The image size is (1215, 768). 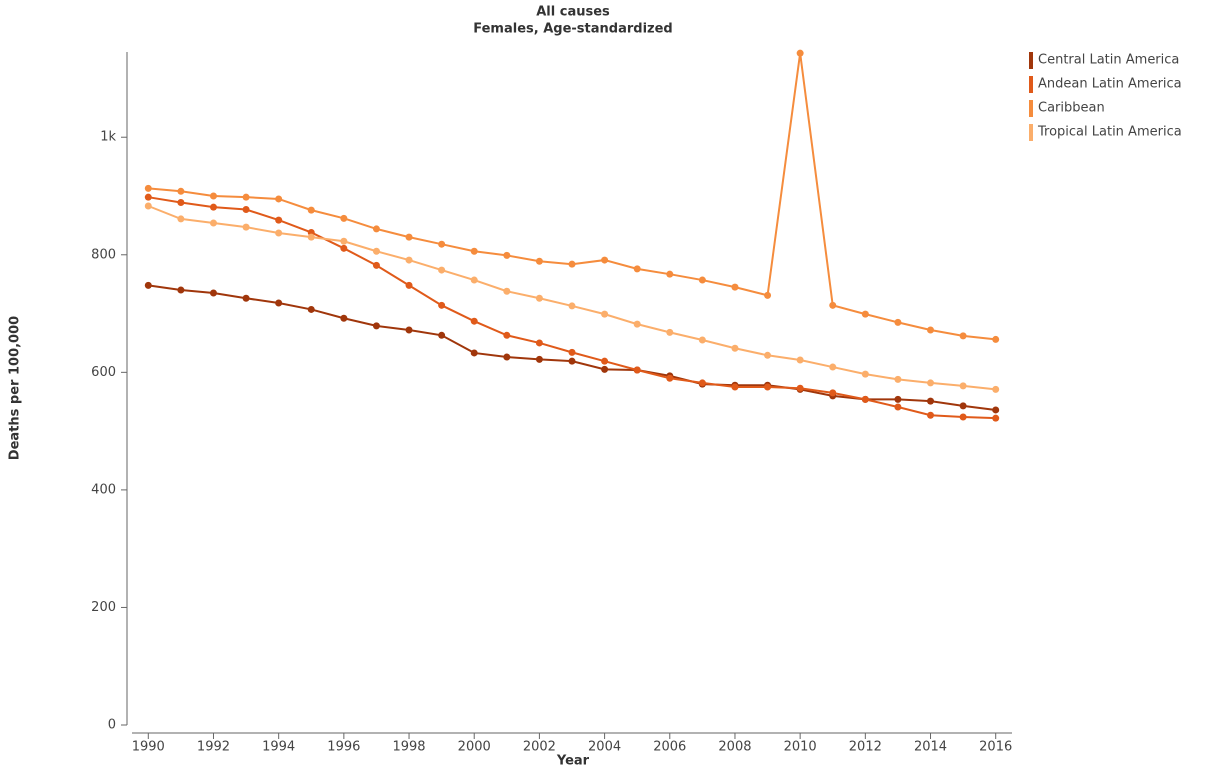 What do you see at coordinates (800, 747) in the screenshot?
I see `x-tick-label: 2010` at bounding box center [800, 747].